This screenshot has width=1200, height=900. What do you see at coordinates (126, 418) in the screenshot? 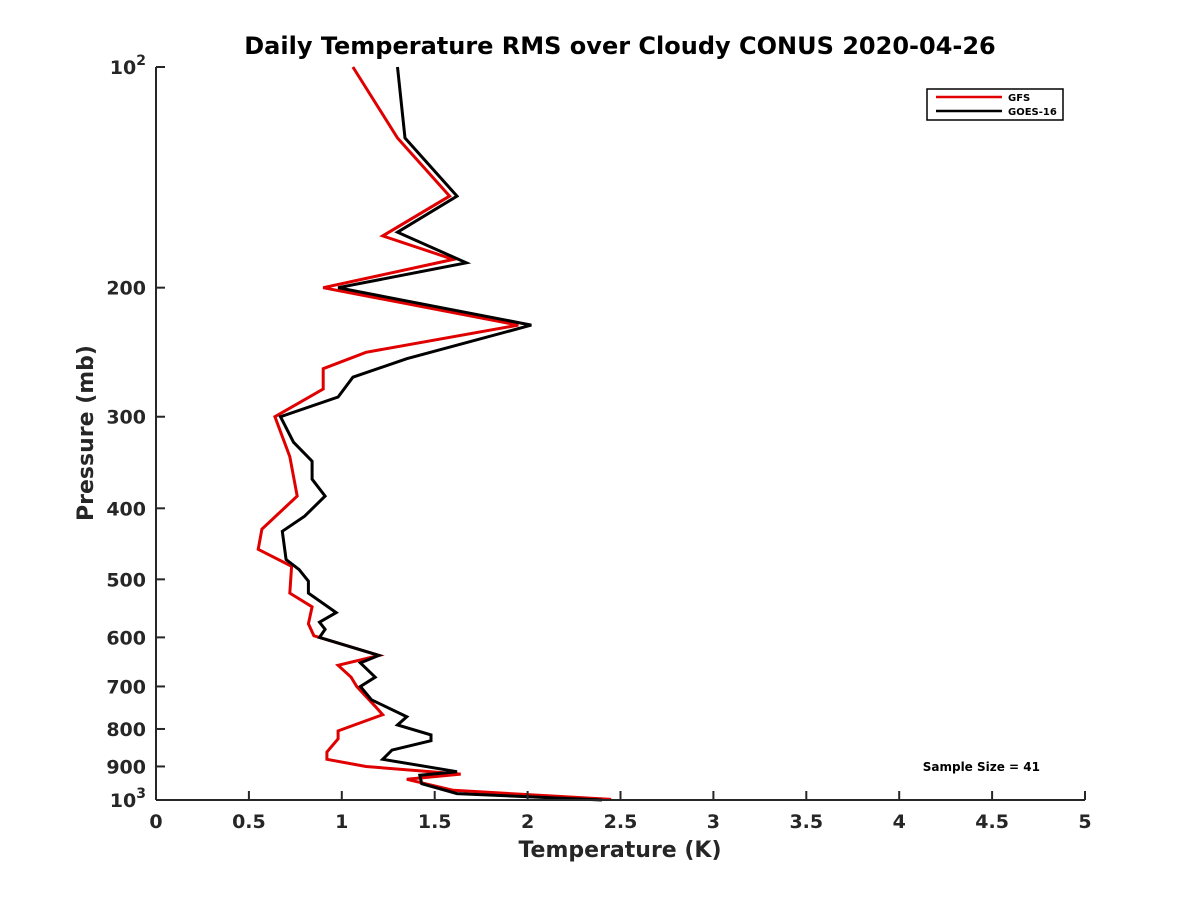
I see `y-tick-label: 300` at bounding box center [126, 418].